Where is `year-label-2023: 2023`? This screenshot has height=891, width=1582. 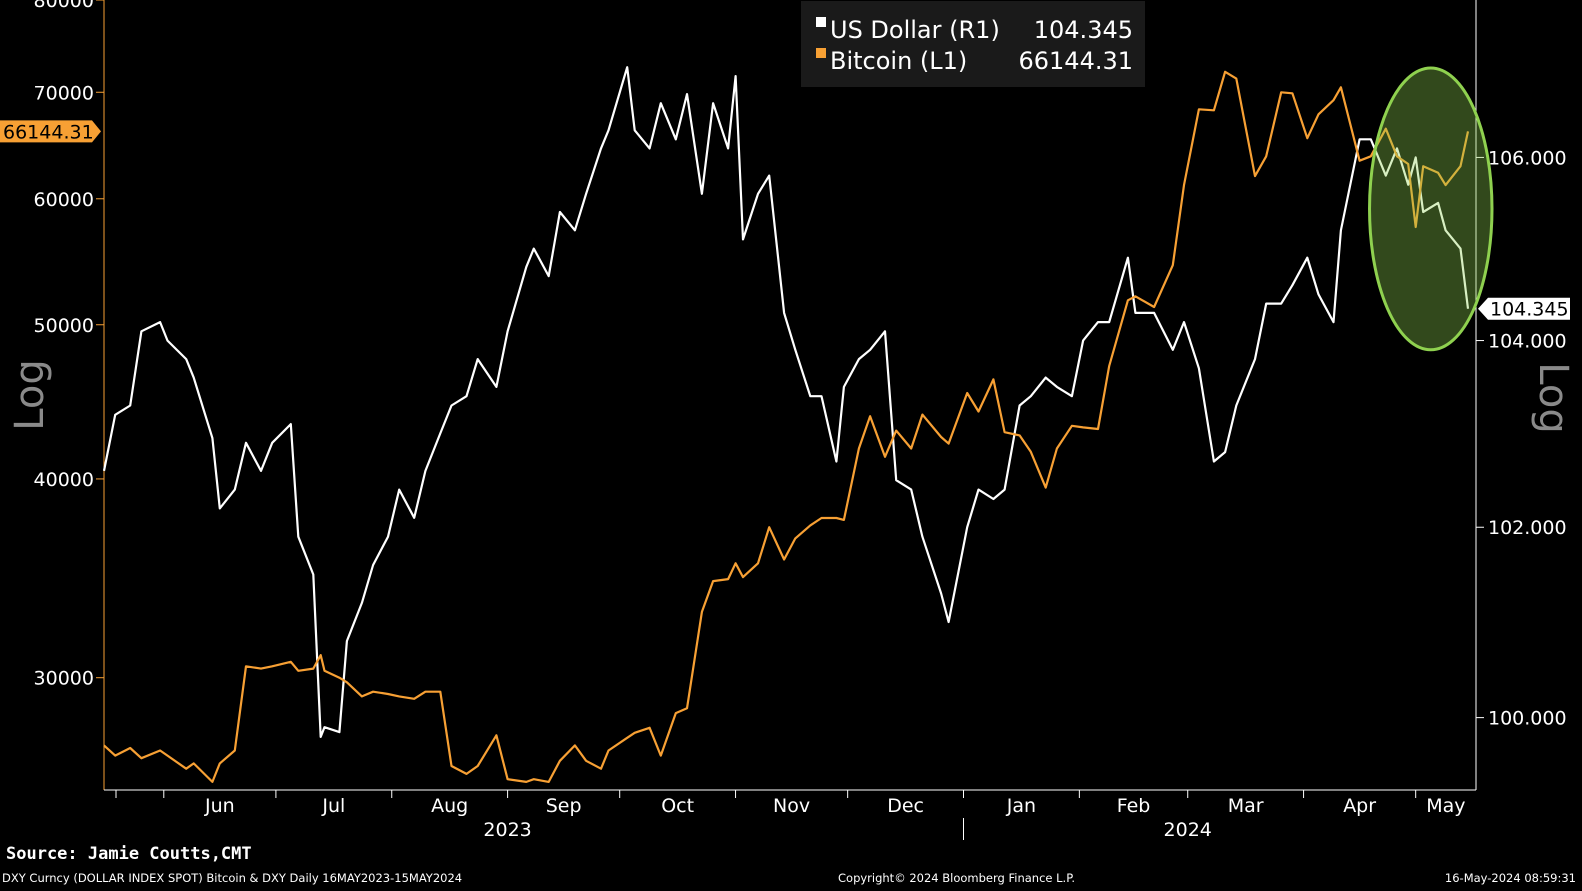
year-label-2023: 2023 is located at coordinates (507, 830).